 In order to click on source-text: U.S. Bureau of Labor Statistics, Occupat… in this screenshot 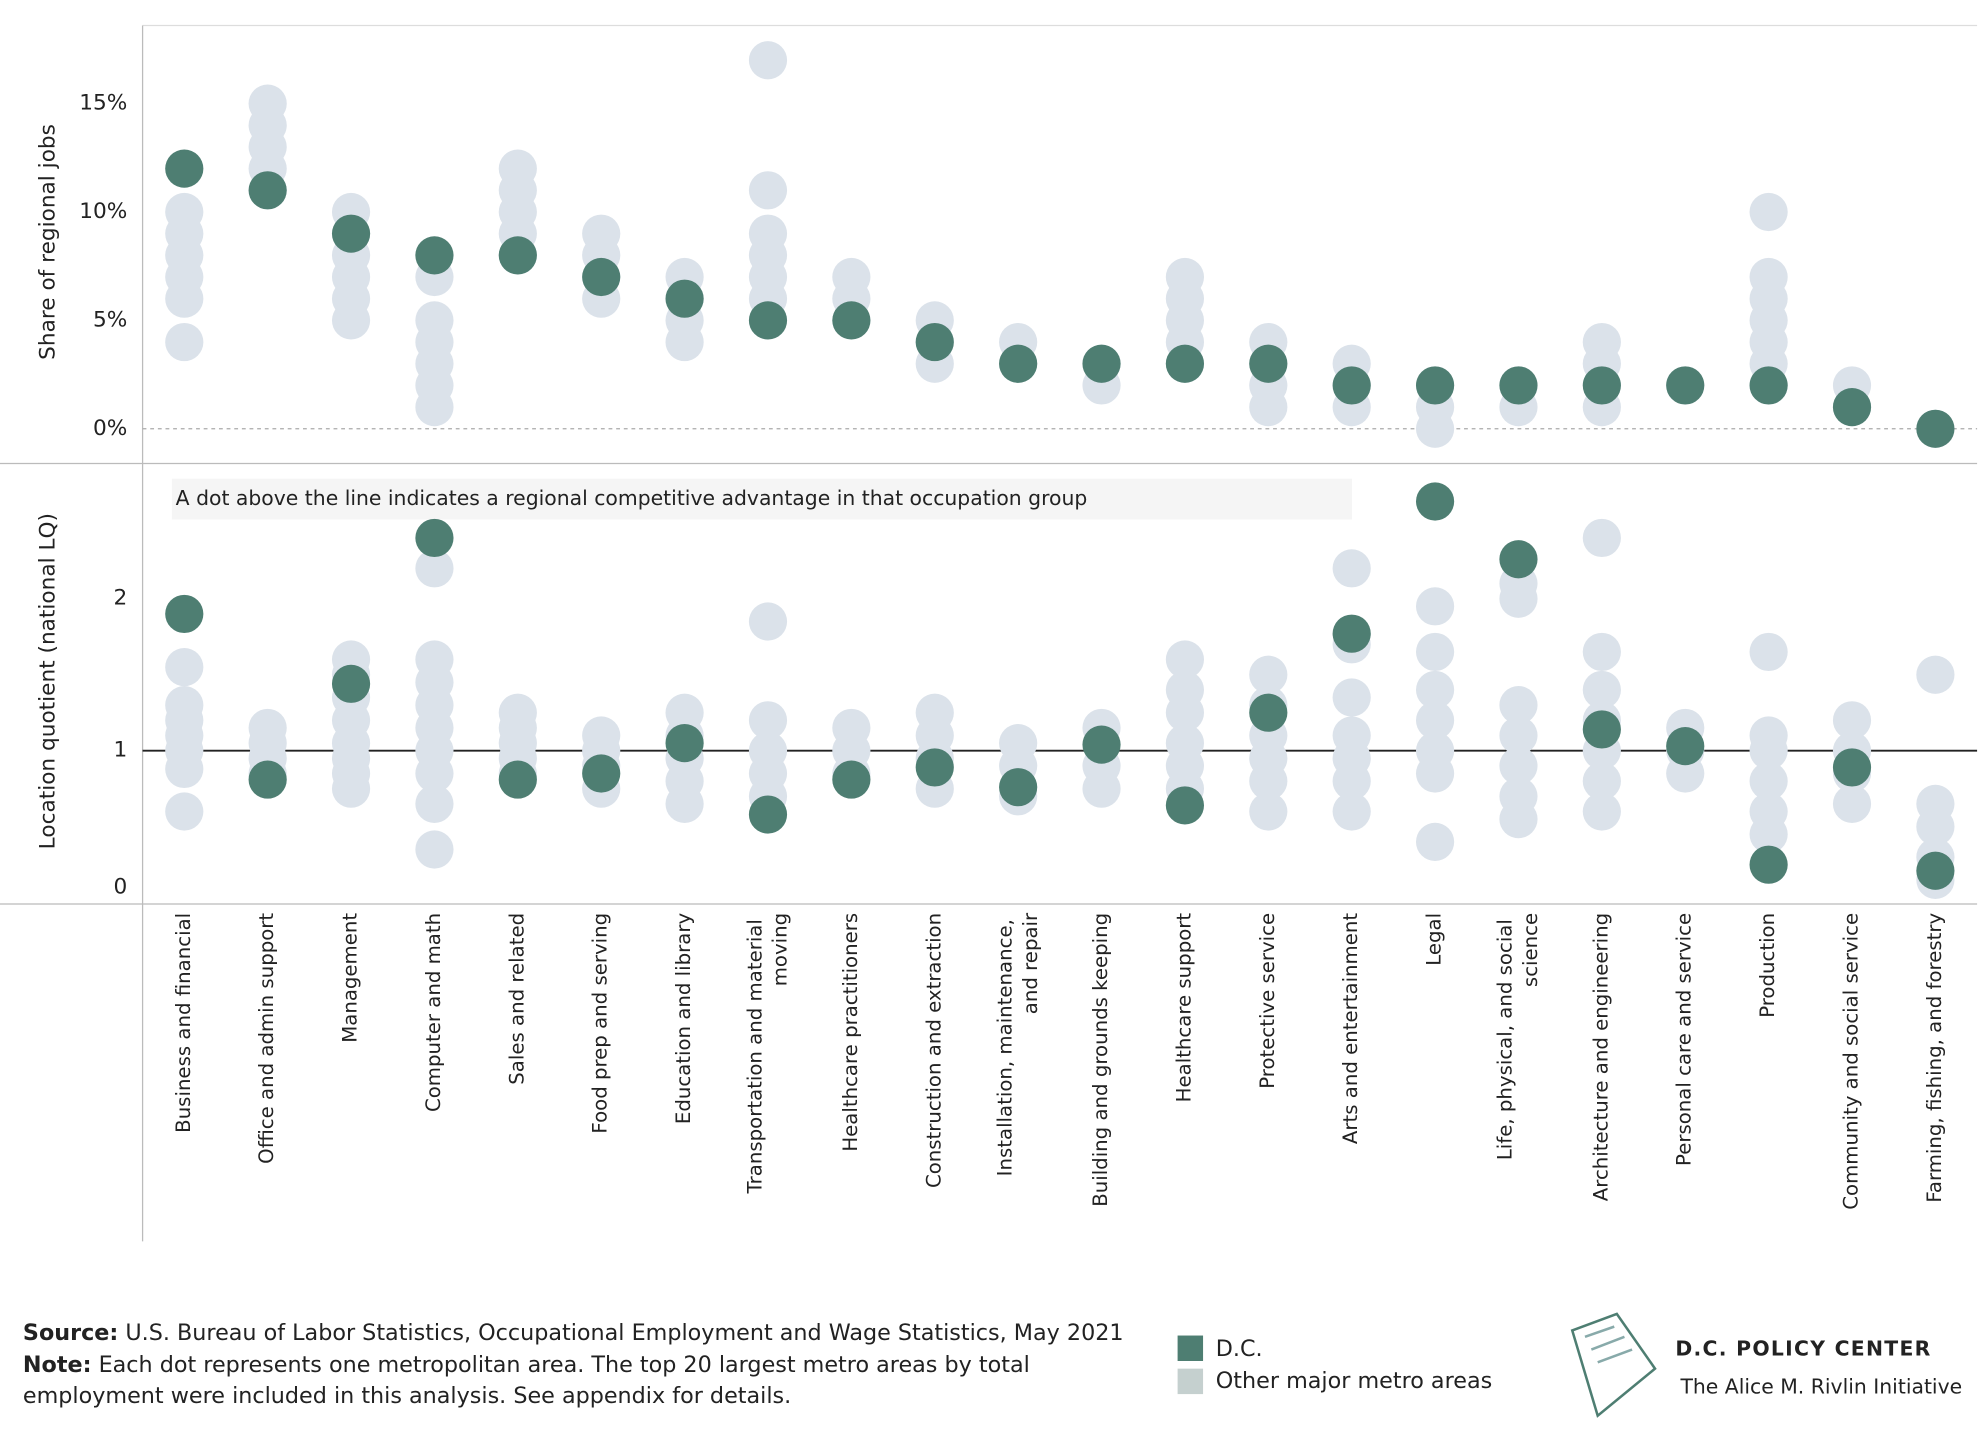, I will do `click(620, 1332)`.